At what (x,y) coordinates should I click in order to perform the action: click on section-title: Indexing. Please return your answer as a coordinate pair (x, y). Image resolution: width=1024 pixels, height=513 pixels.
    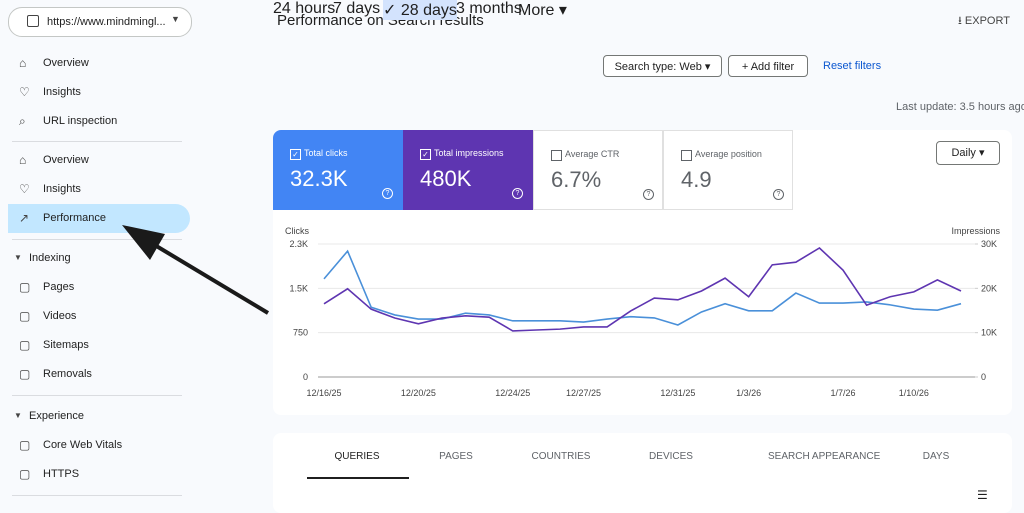
    Looking at the image, I should click on (50, 258).